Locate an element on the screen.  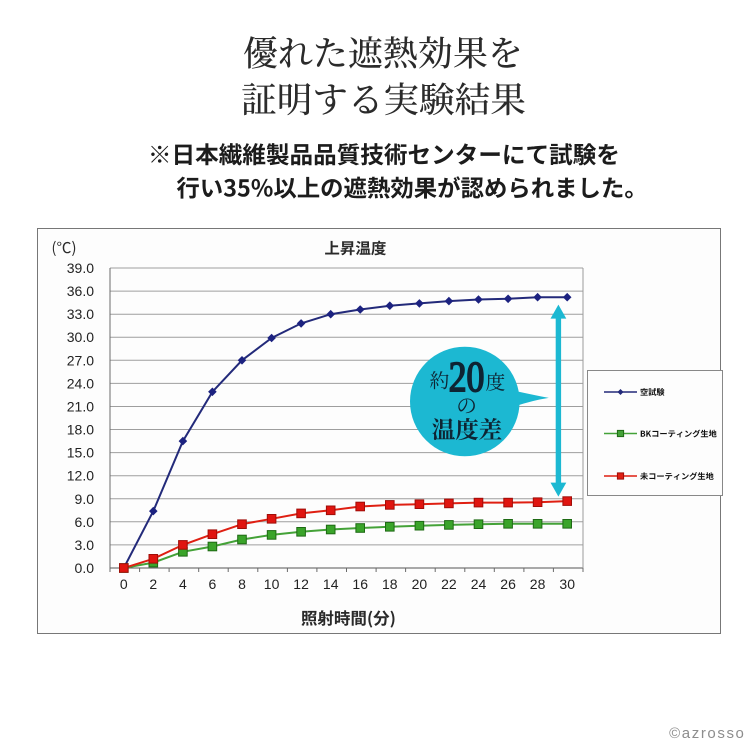
svg-text: 24.0 is located at coordinates (80, 383).